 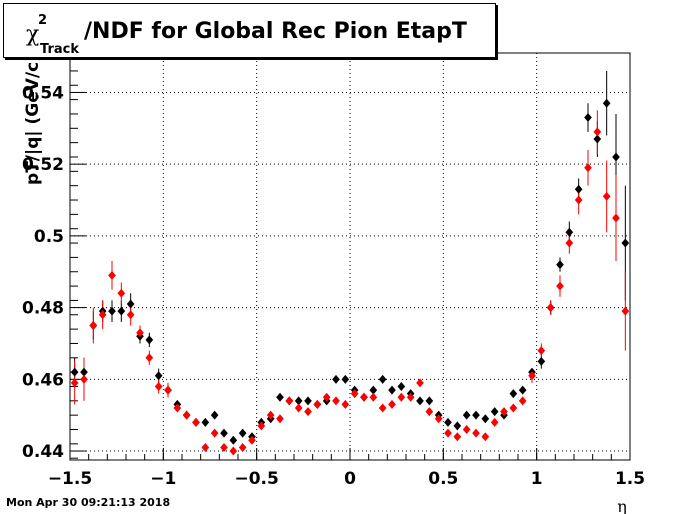 What do you see at coordinates (49, 237) in the screenshot?
I see `y-tick-label: 0.5` at bounding box center [49, 237].